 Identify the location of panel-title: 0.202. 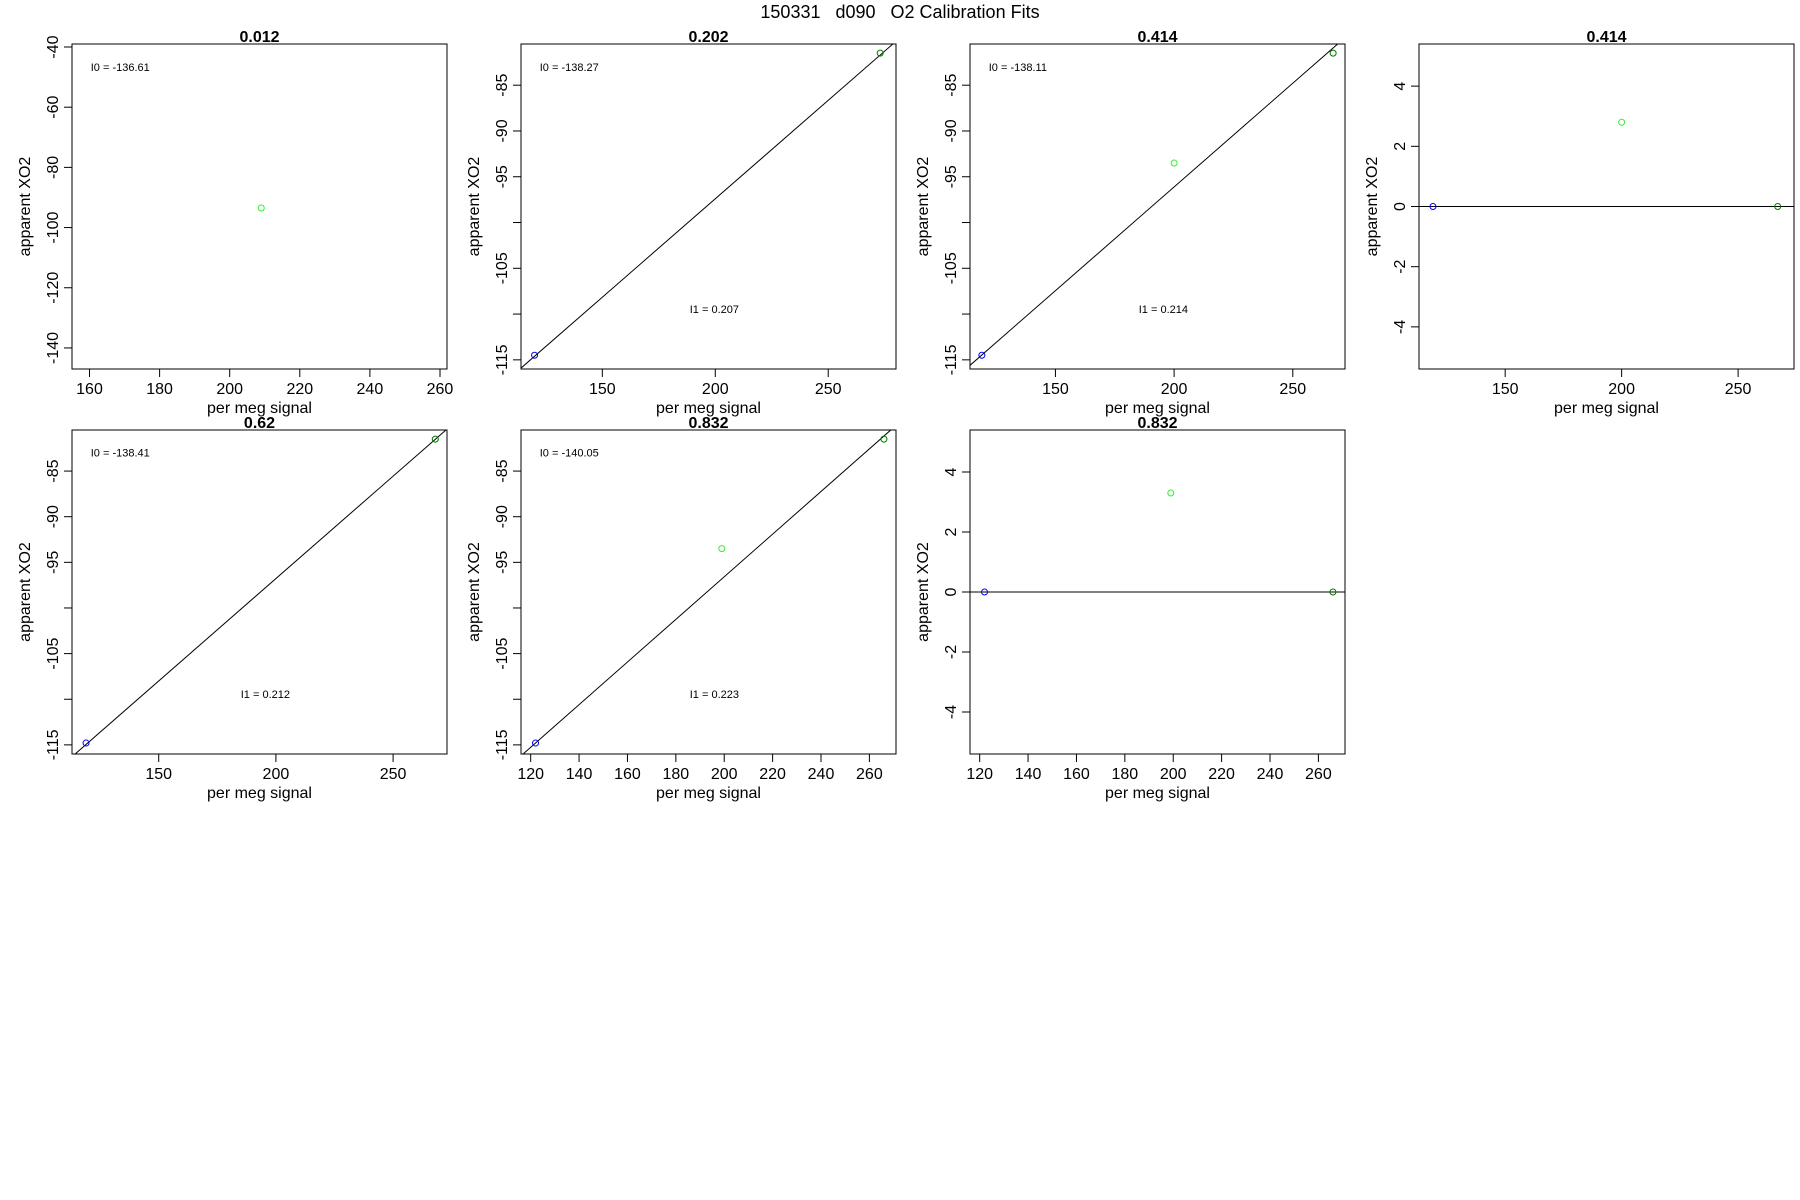
(708, 37).